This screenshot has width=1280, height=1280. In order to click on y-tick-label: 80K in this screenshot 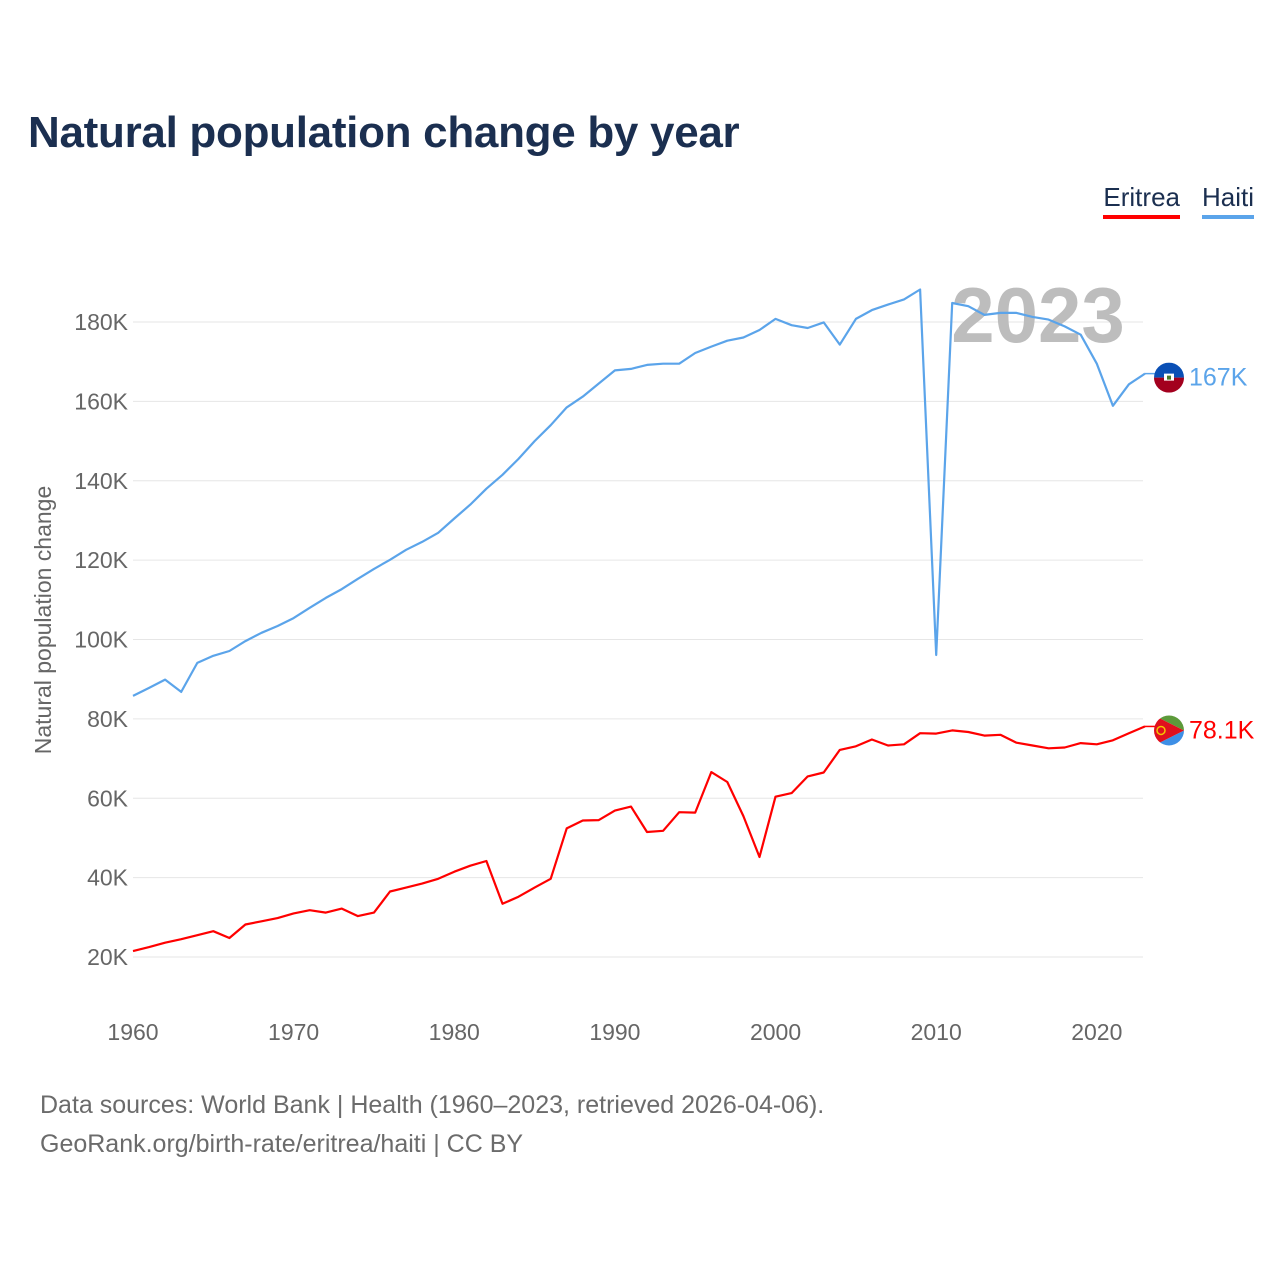, I will do `click(108, 719)`.